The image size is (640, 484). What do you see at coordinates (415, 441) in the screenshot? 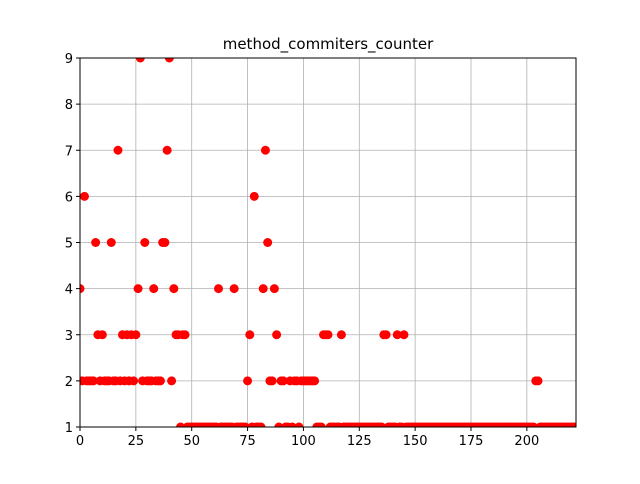
I see `x-tick-label: 150` at bounding box center [415, 441].